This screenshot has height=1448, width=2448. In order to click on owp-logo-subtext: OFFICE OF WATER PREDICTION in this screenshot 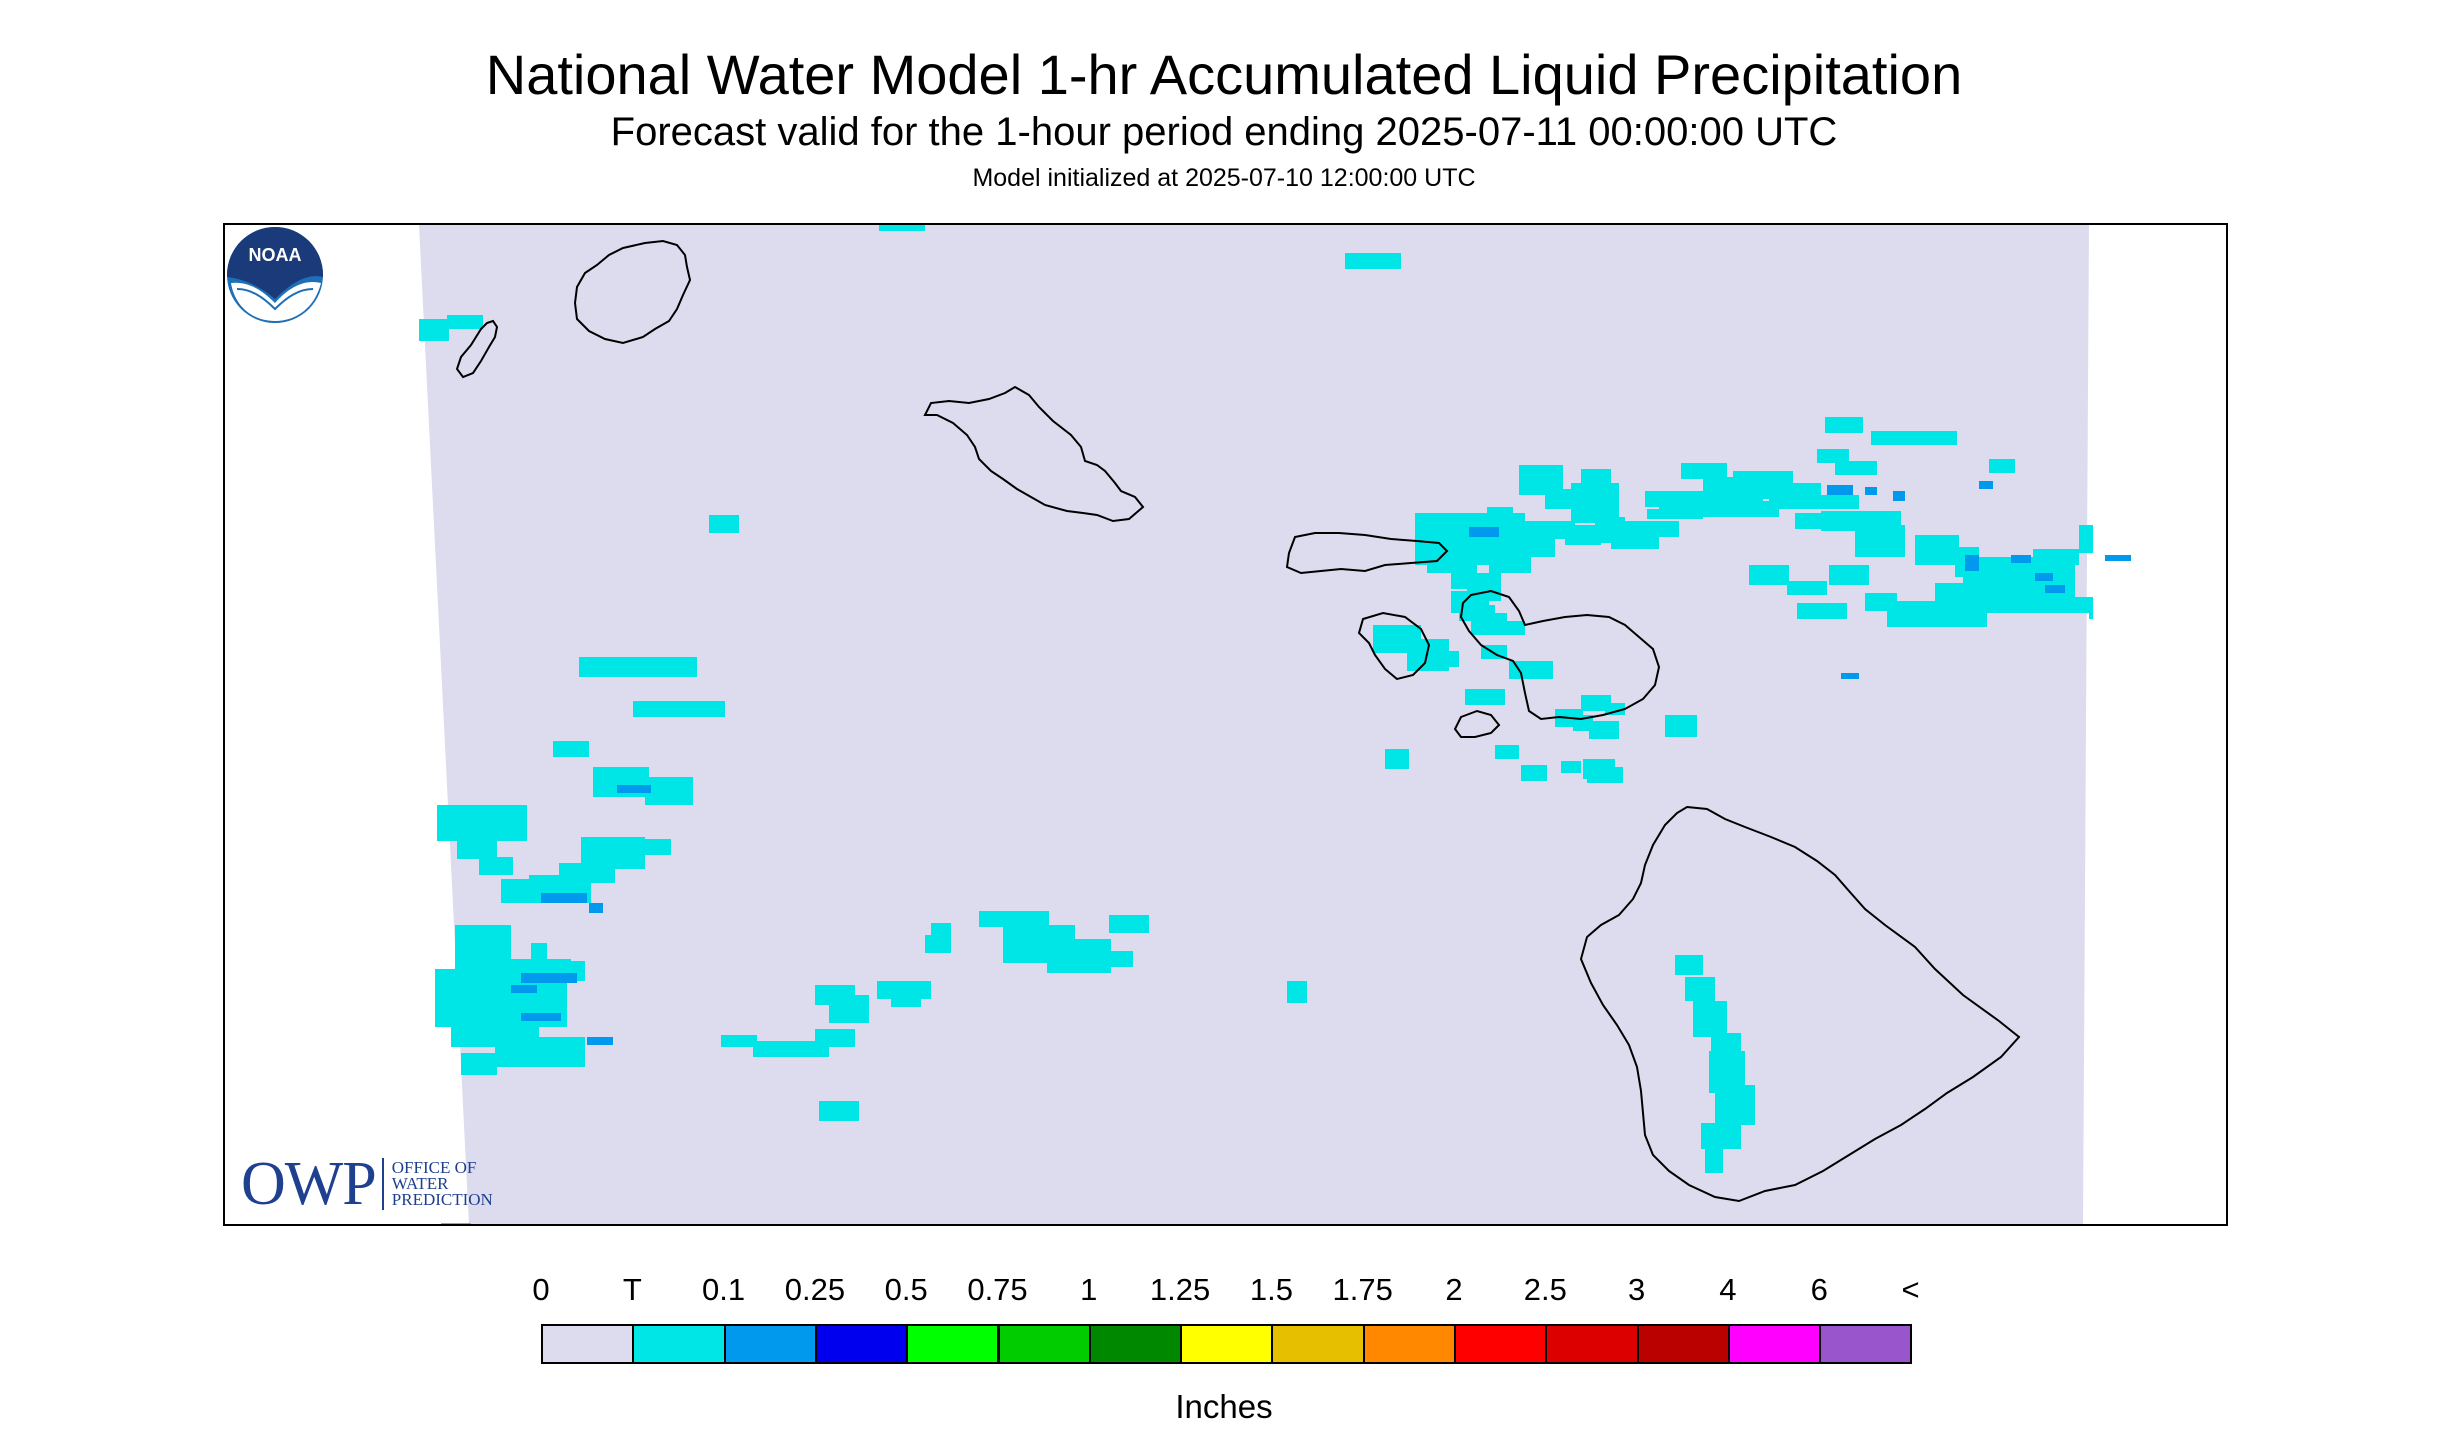, I will do `click(442, 1183)`.